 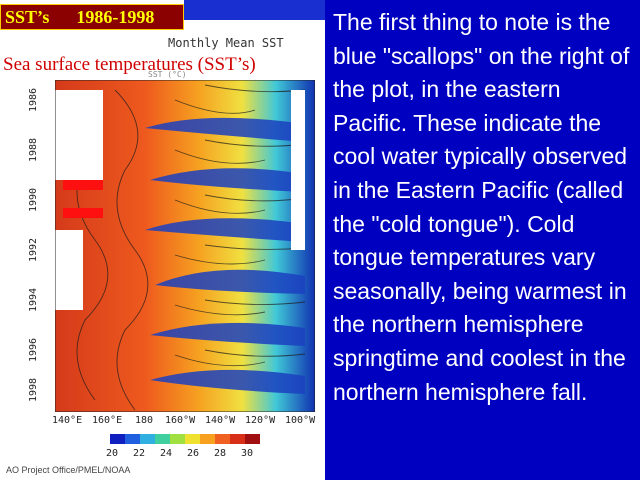 I want to click on header-bar, so click(x=254, y=10).